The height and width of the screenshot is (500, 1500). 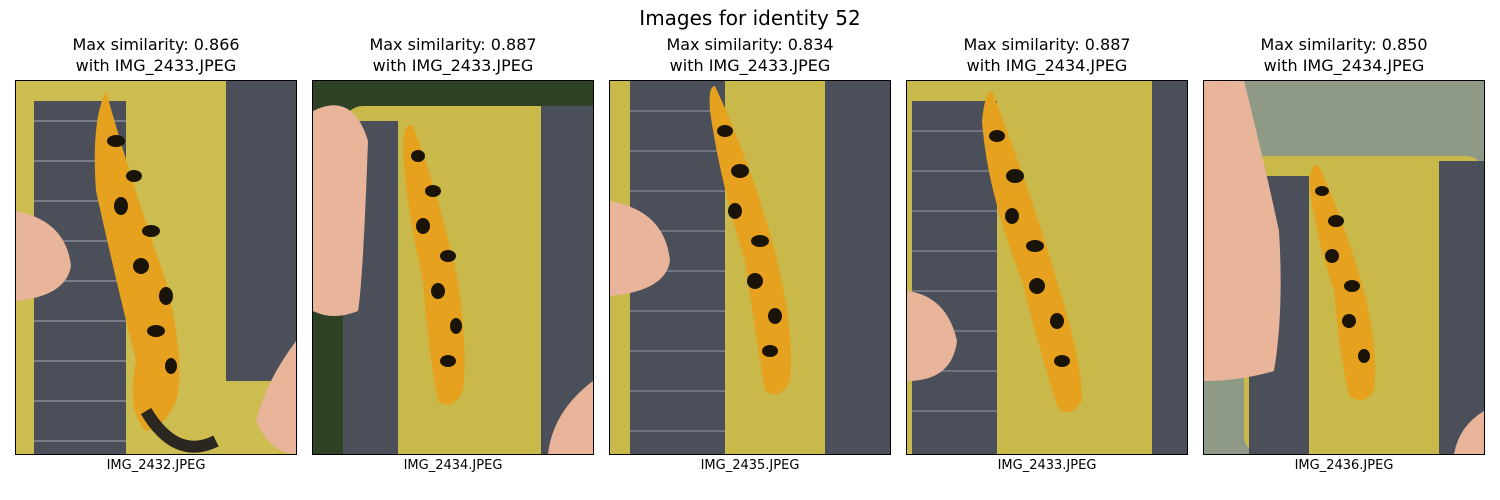 I want to click on panel-title: Max similarity: 0.866 with IMG_2433.JPEG, so click(x=156, y=55).